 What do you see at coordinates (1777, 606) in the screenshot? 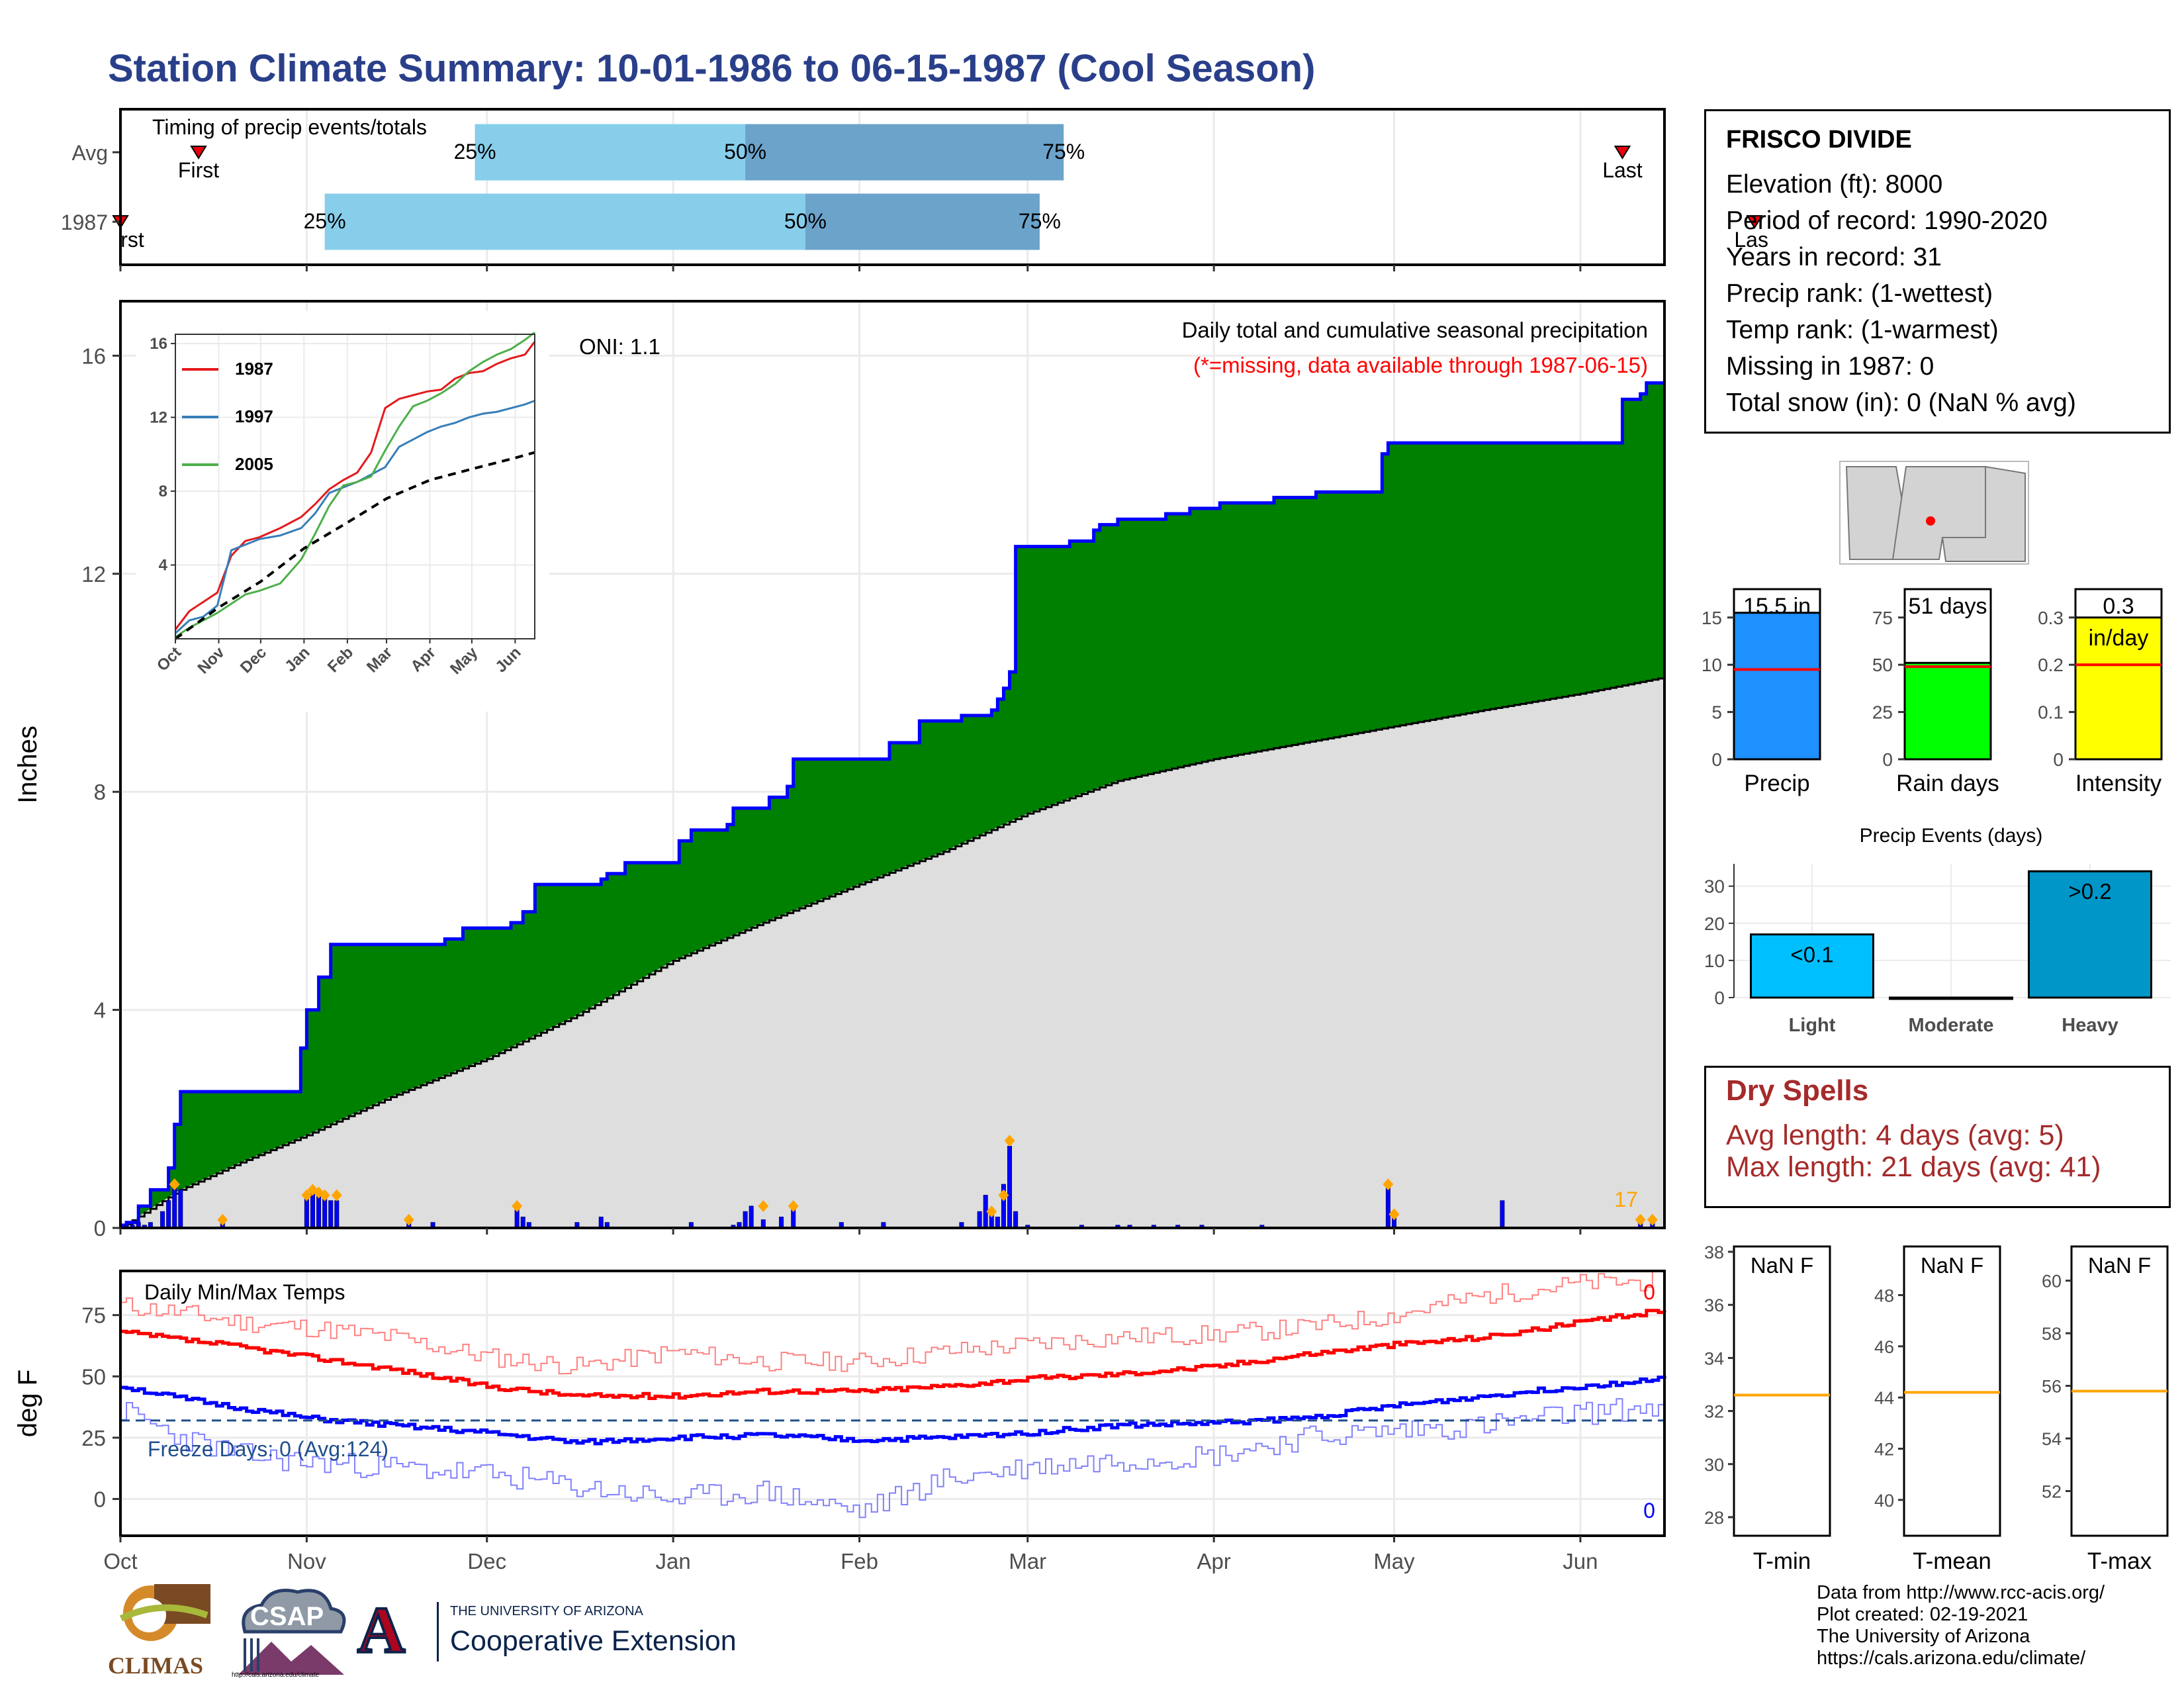
I see `season-value-label: 15.5 in` at bounding box center [1777, 606].